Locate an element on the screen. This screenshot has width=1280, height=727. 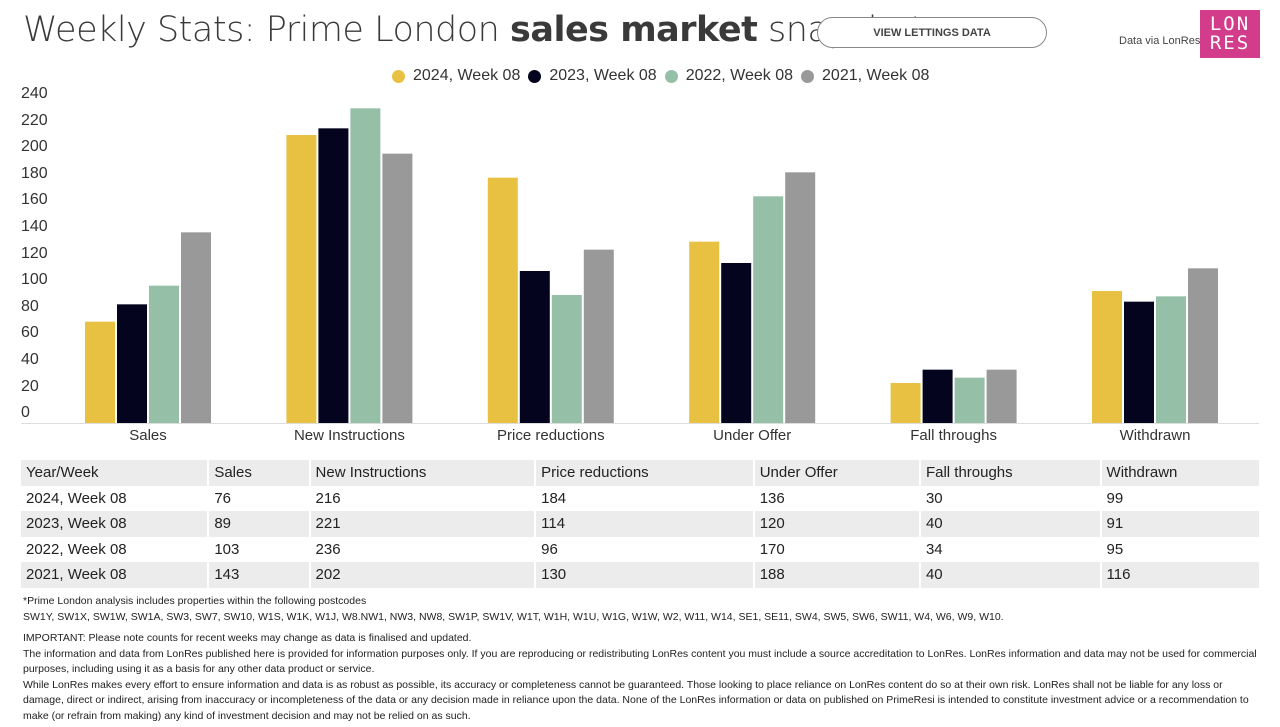
y-tick-label: 140 is located at coordinates (34, 226).